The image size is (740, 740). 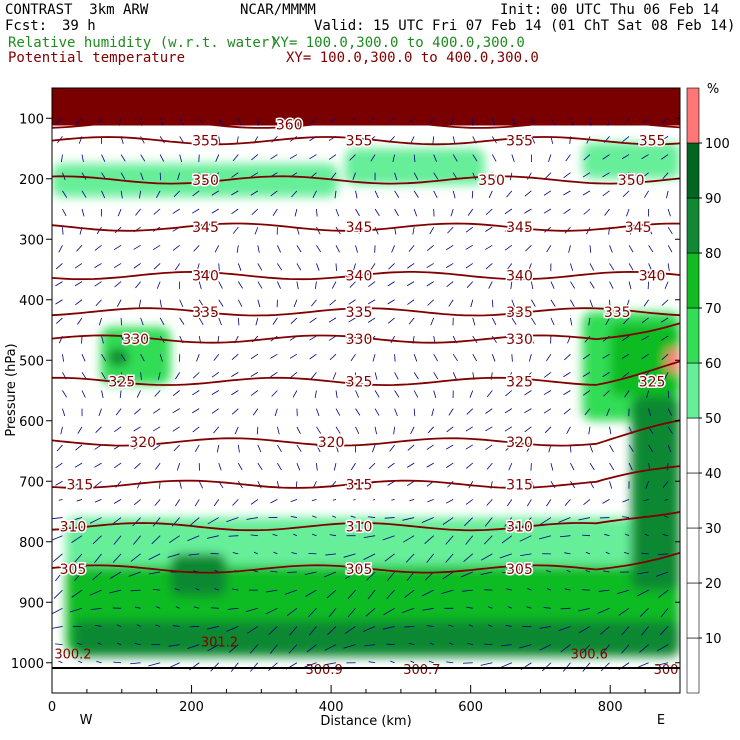 What do you see at coordinates (366, 108) in the screenshot?
I see `rh-upper-band` at bounding box center [366, 108].